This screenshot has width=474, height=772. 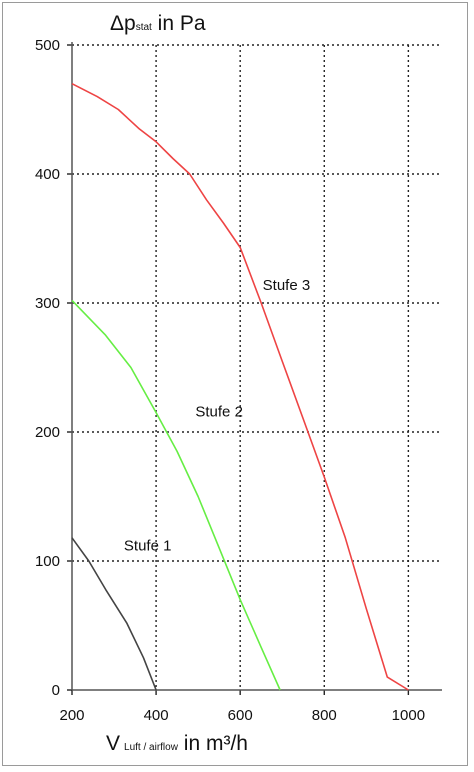 What do you see at coordinates (287, 285) in the screenshot?
I see `curve-label: Stufe 3` at bounding box center [287, 285].